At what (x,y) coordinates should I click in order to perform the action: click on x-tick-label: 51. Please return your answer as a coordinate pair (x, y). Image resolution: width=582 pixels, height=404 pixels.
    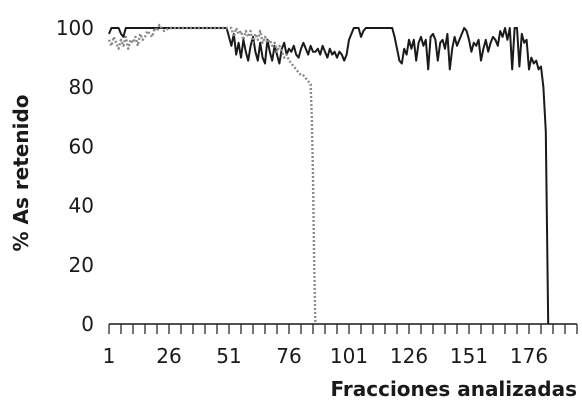
    Looking at the image, I should click on (228, 356).